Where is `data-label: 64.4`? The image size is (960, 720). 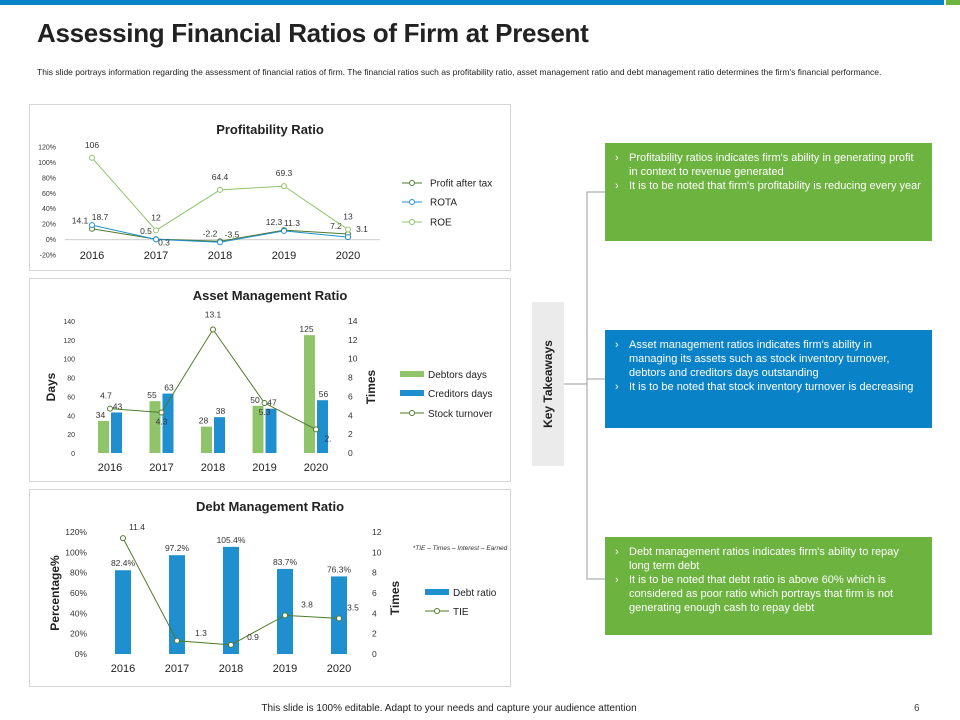
data-label: 64.4 is located at coordinates (220, 177).